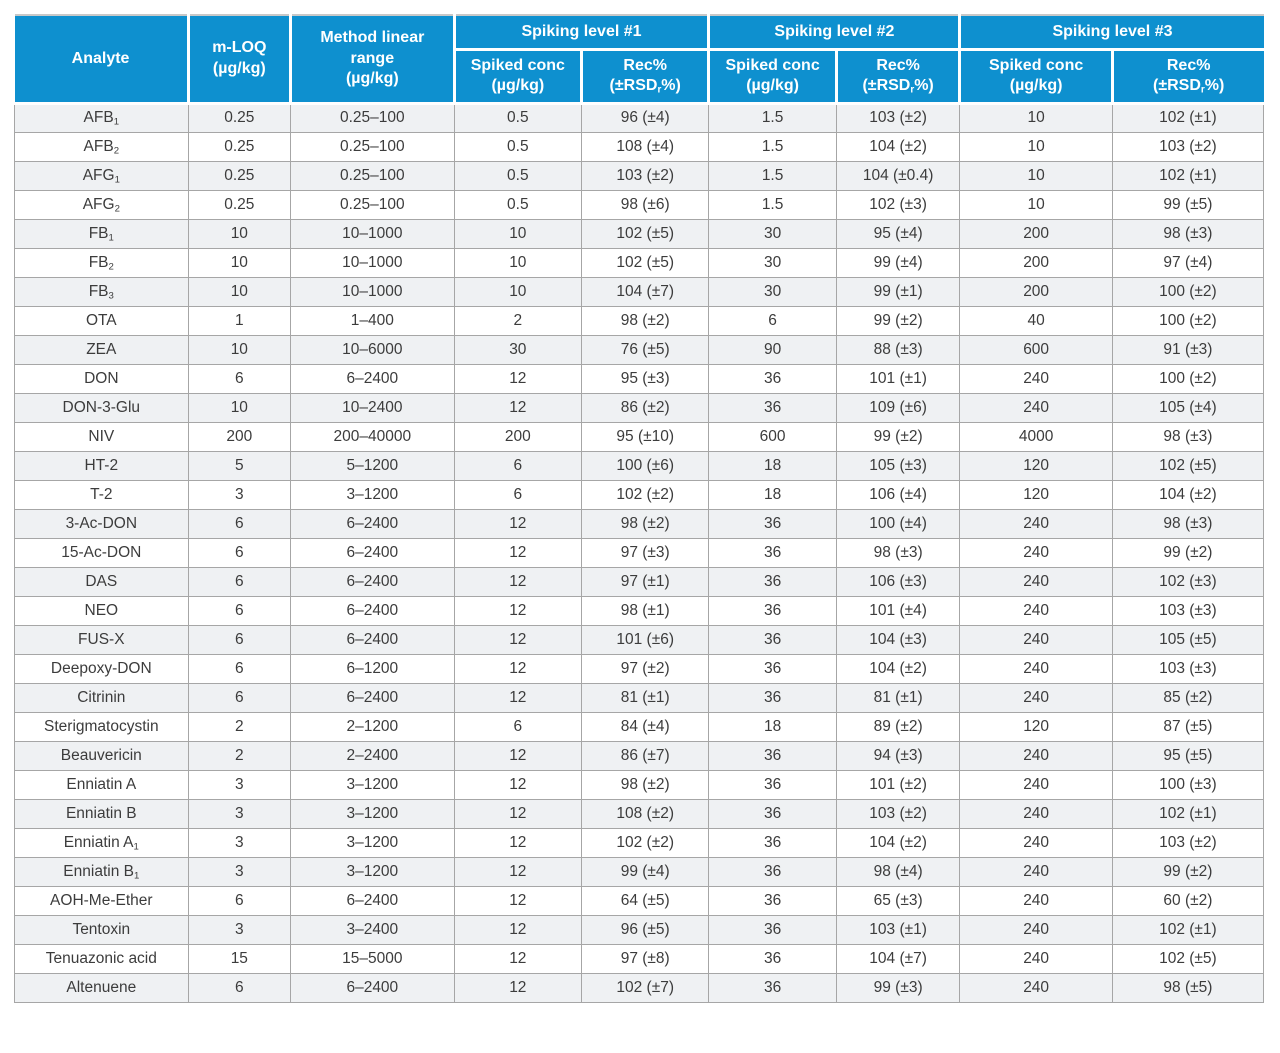 This screenshot has width=1280, height=1053. I want to click on group-header-spiking-level-3: Spiking level #3, so click(1111, 32).